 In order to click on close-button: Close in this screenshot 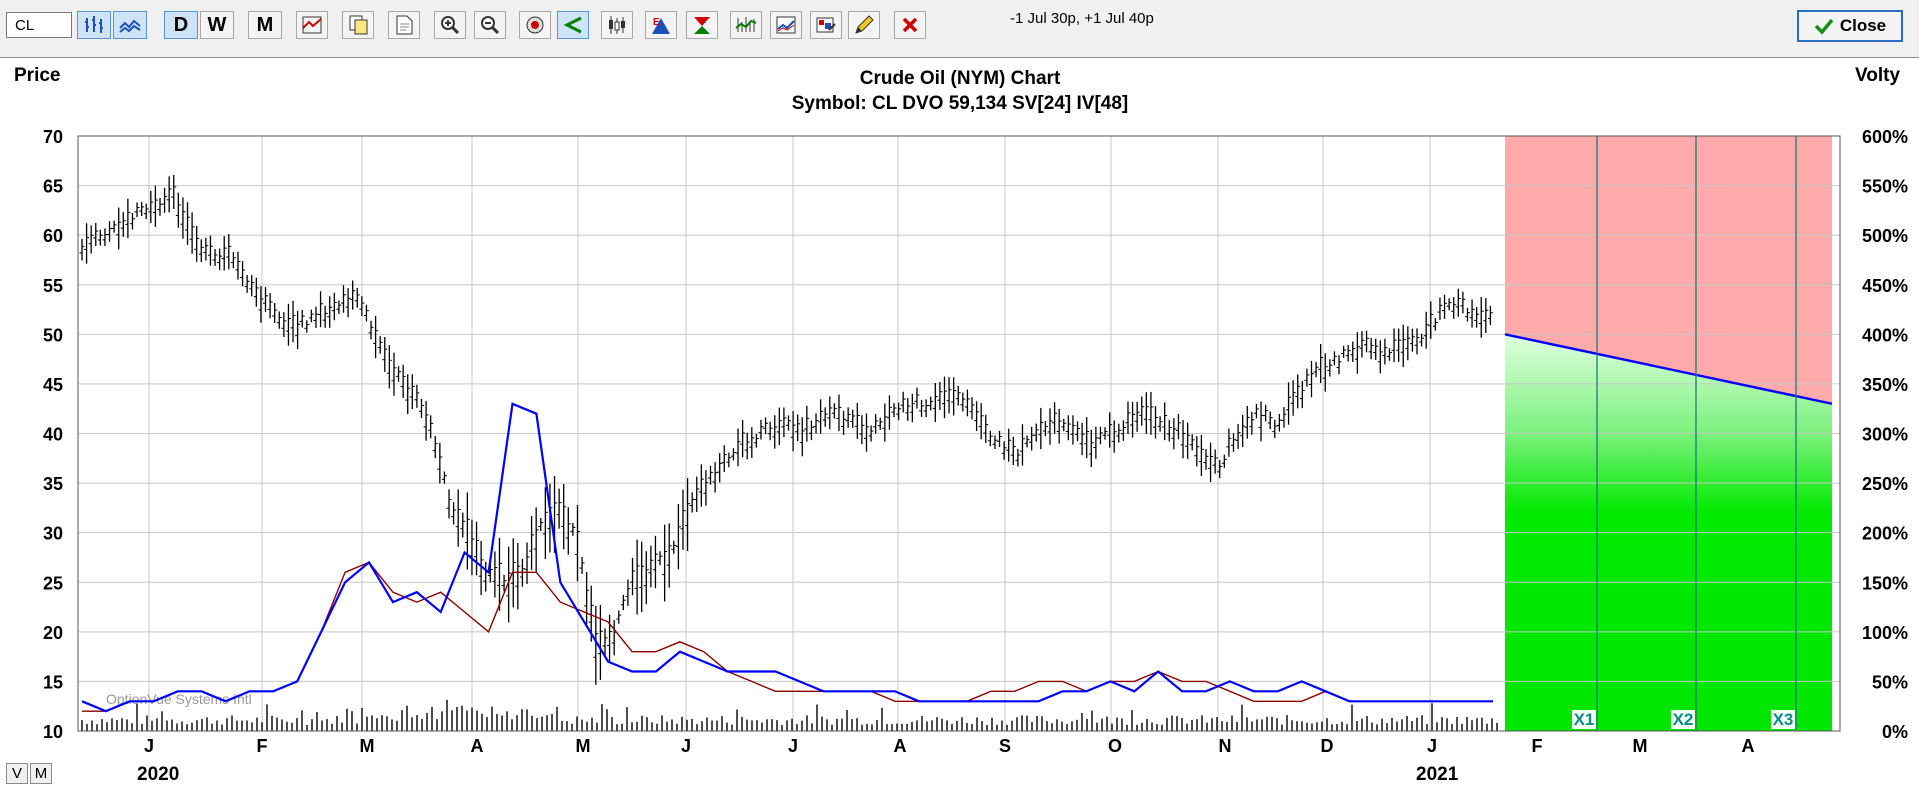, I will do `click(1850, 26)`.